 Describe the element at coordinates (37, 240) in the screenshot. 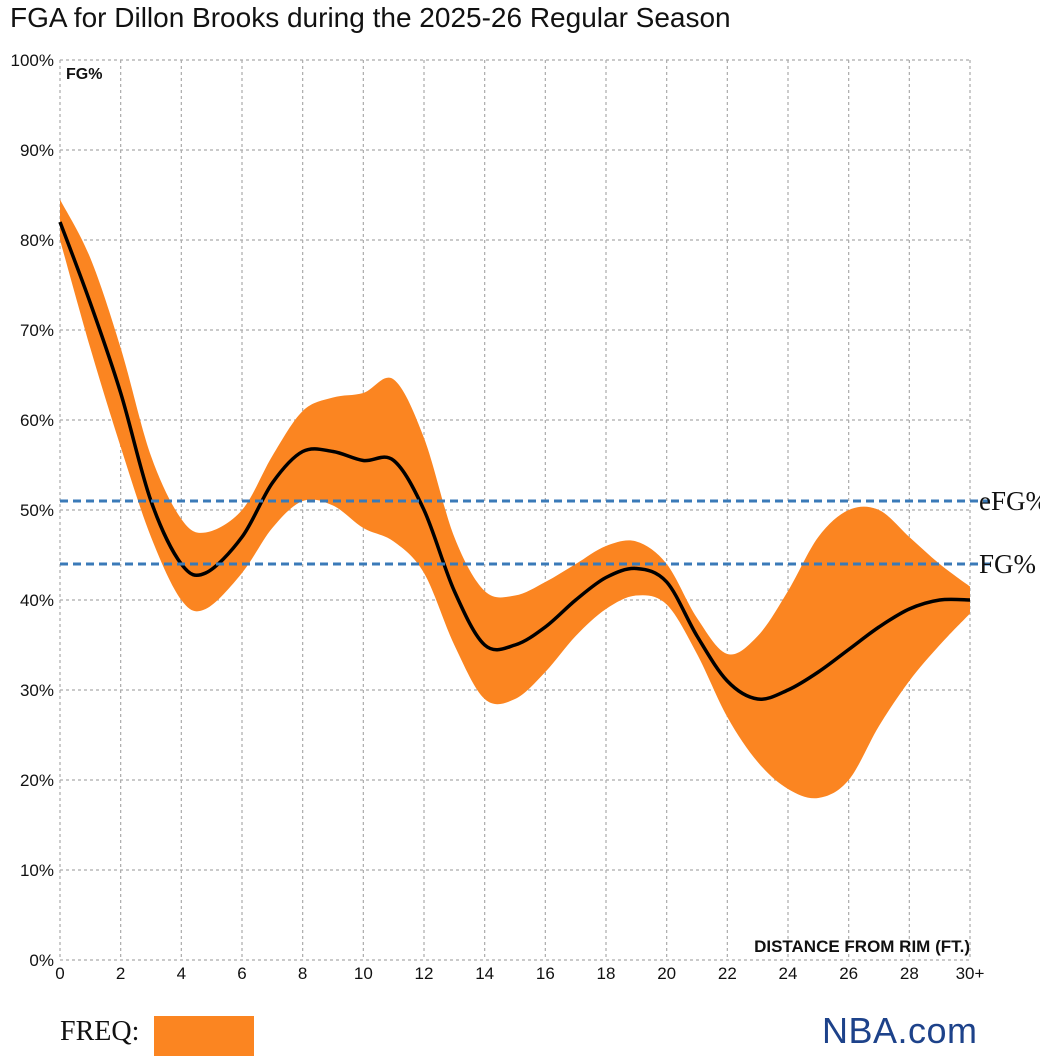

I see `y-tick-label: 80%` at that location.